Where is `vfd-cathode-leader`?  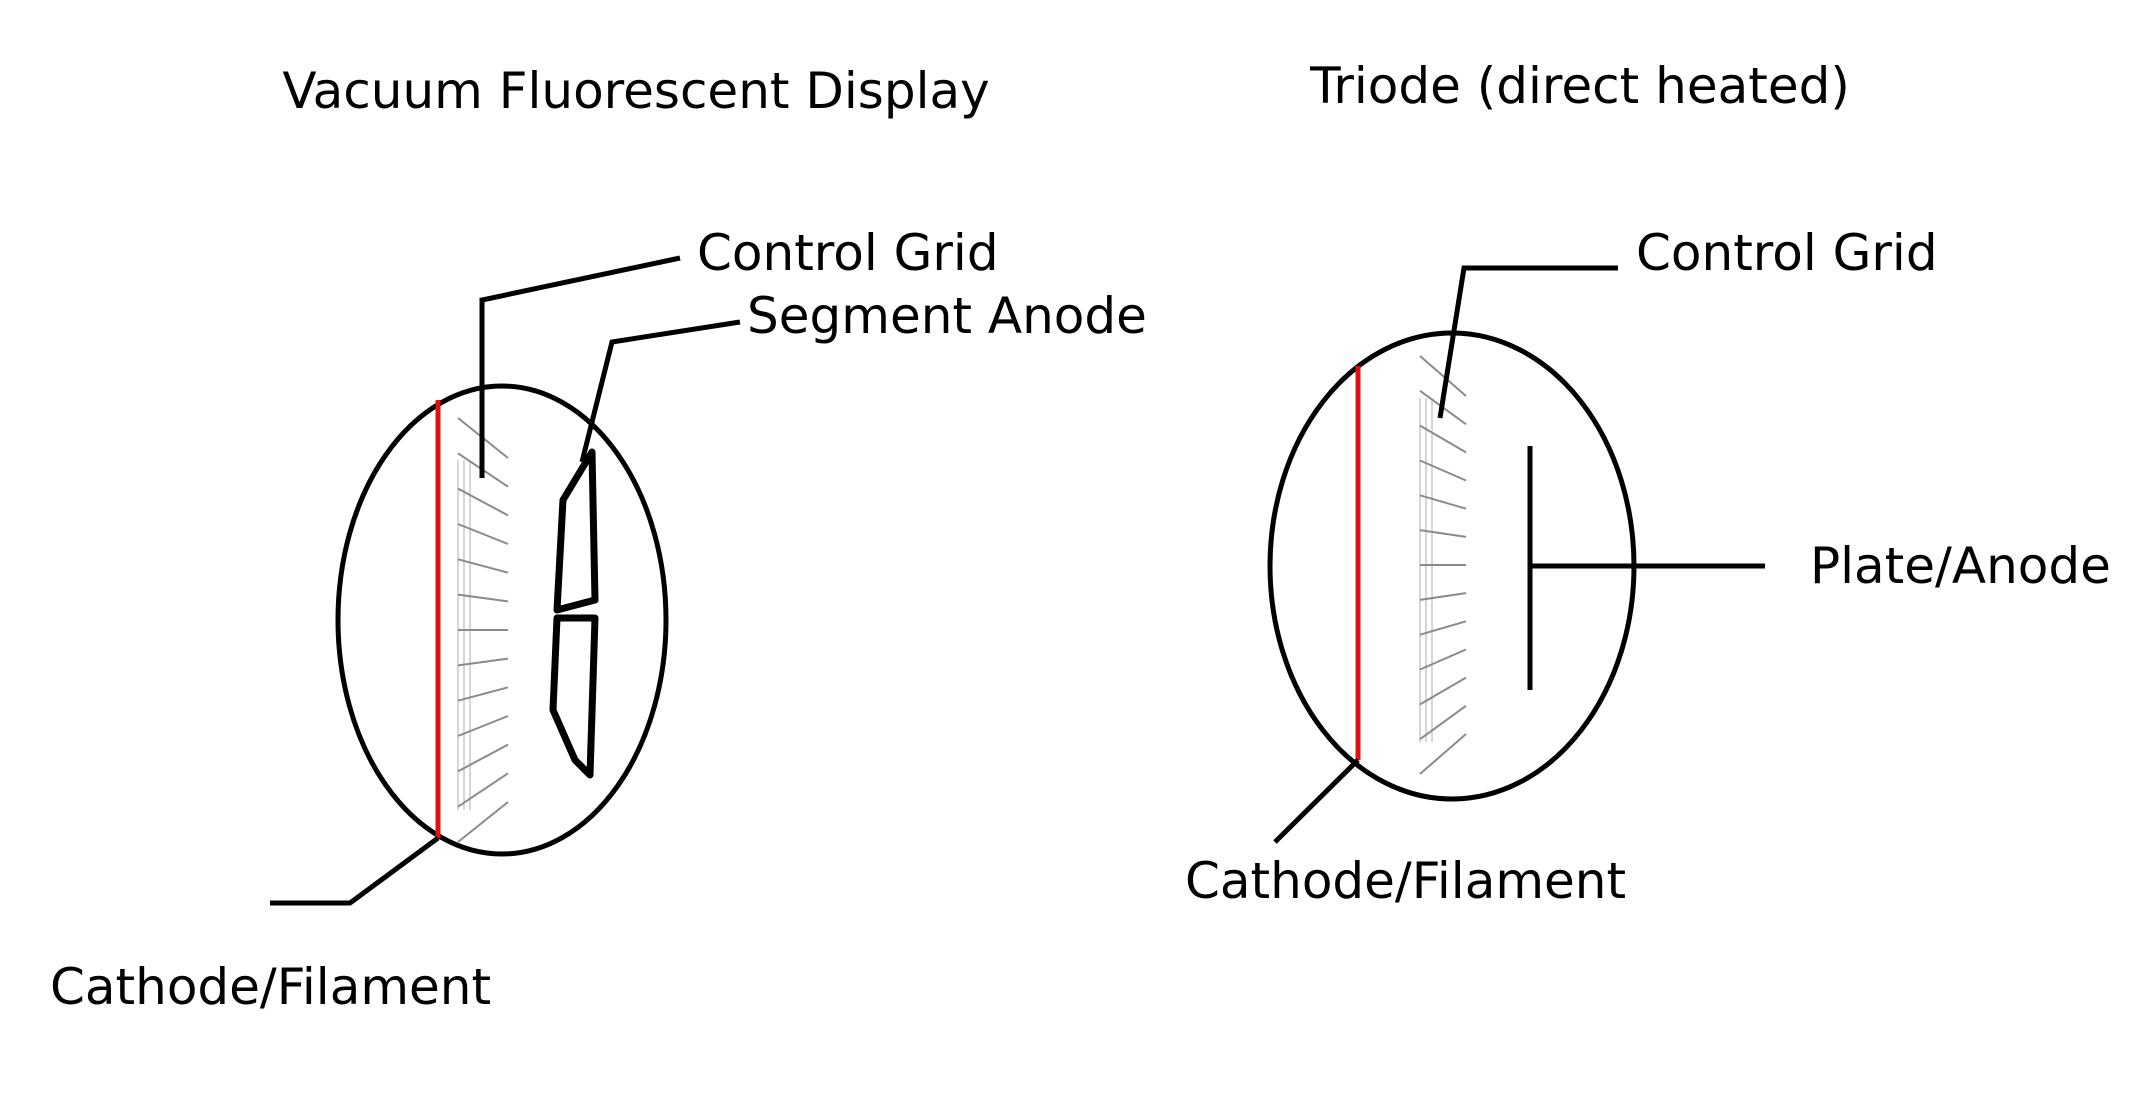
vfd-cathode-leader is located at coordinates (355, 870).